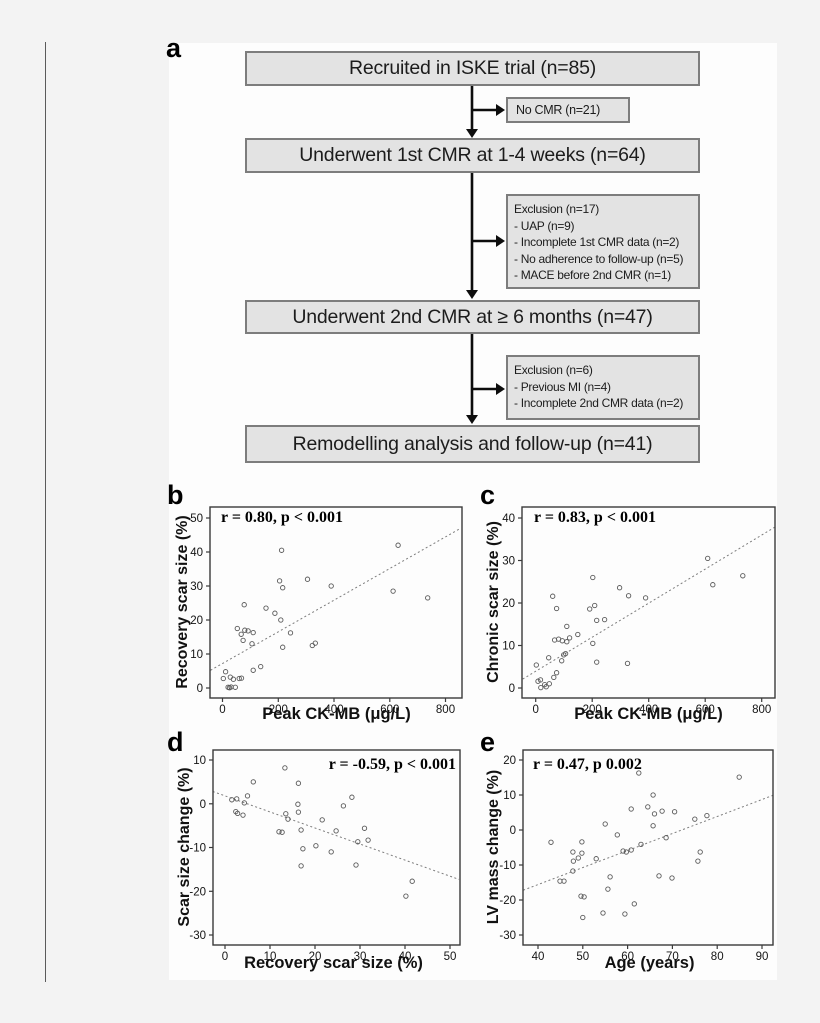  I want to click on exclusion-line: - Incomplete 2nd CMR data (n=2), so click(599, 403).